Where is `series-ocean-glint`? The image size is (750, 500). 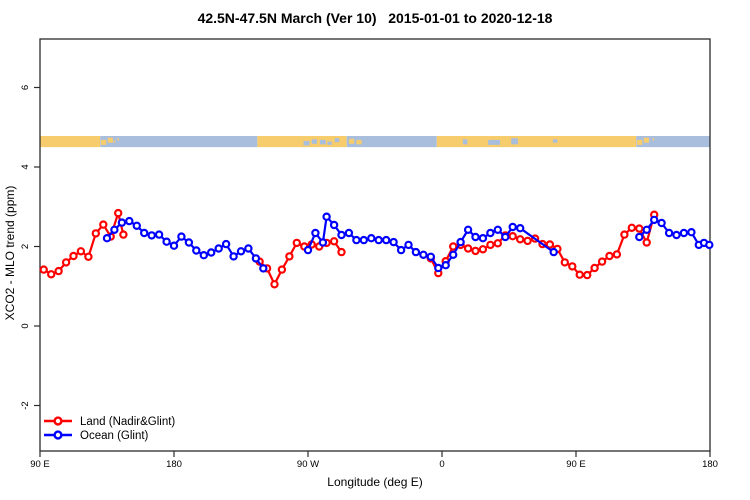
series-ocean-glint is located at coordinates (408, 242).